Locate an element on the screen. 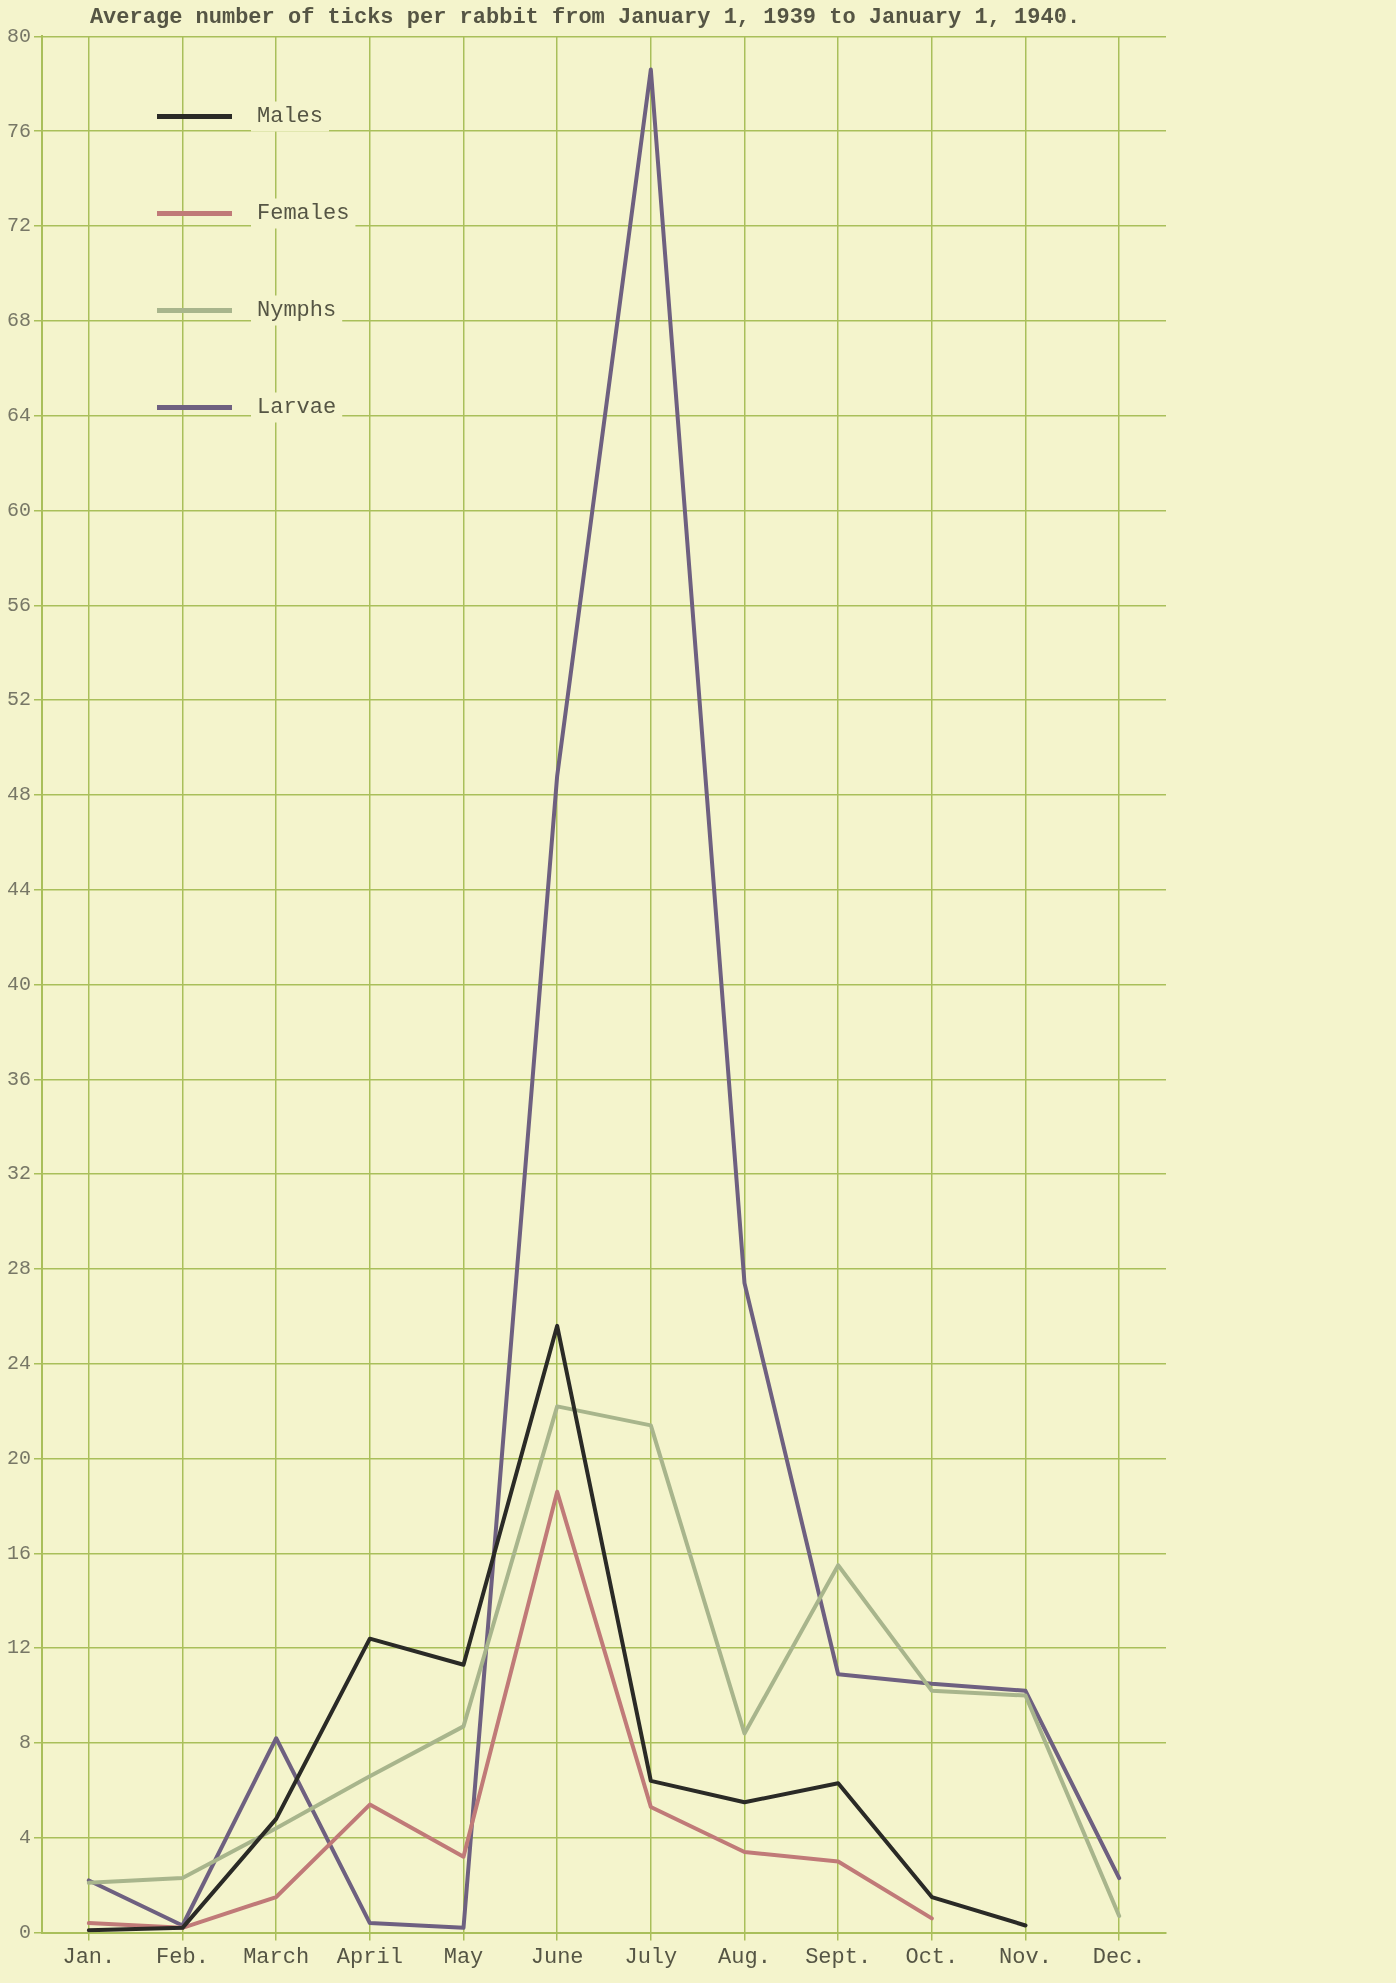 The width and height of the screenshot is (1396, 1983). y-tick-label: 44 is located at coordinates (18, 889).